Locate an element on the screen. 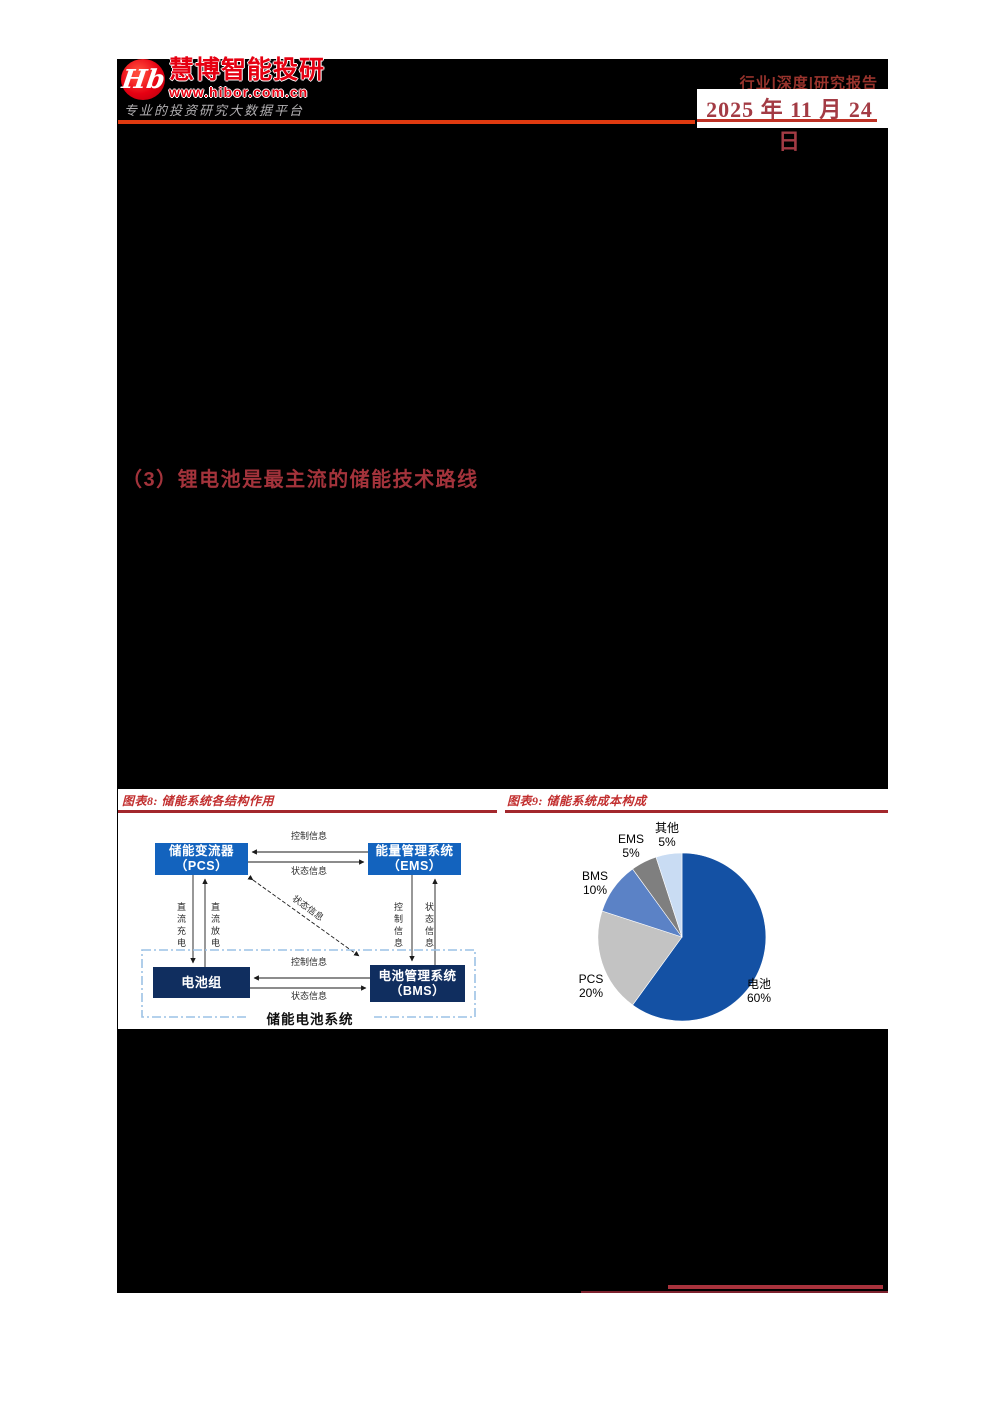 This screenshot has width=992, height=1403. pie-label-battery-pct: 60% is located at coordinates (759, 997).